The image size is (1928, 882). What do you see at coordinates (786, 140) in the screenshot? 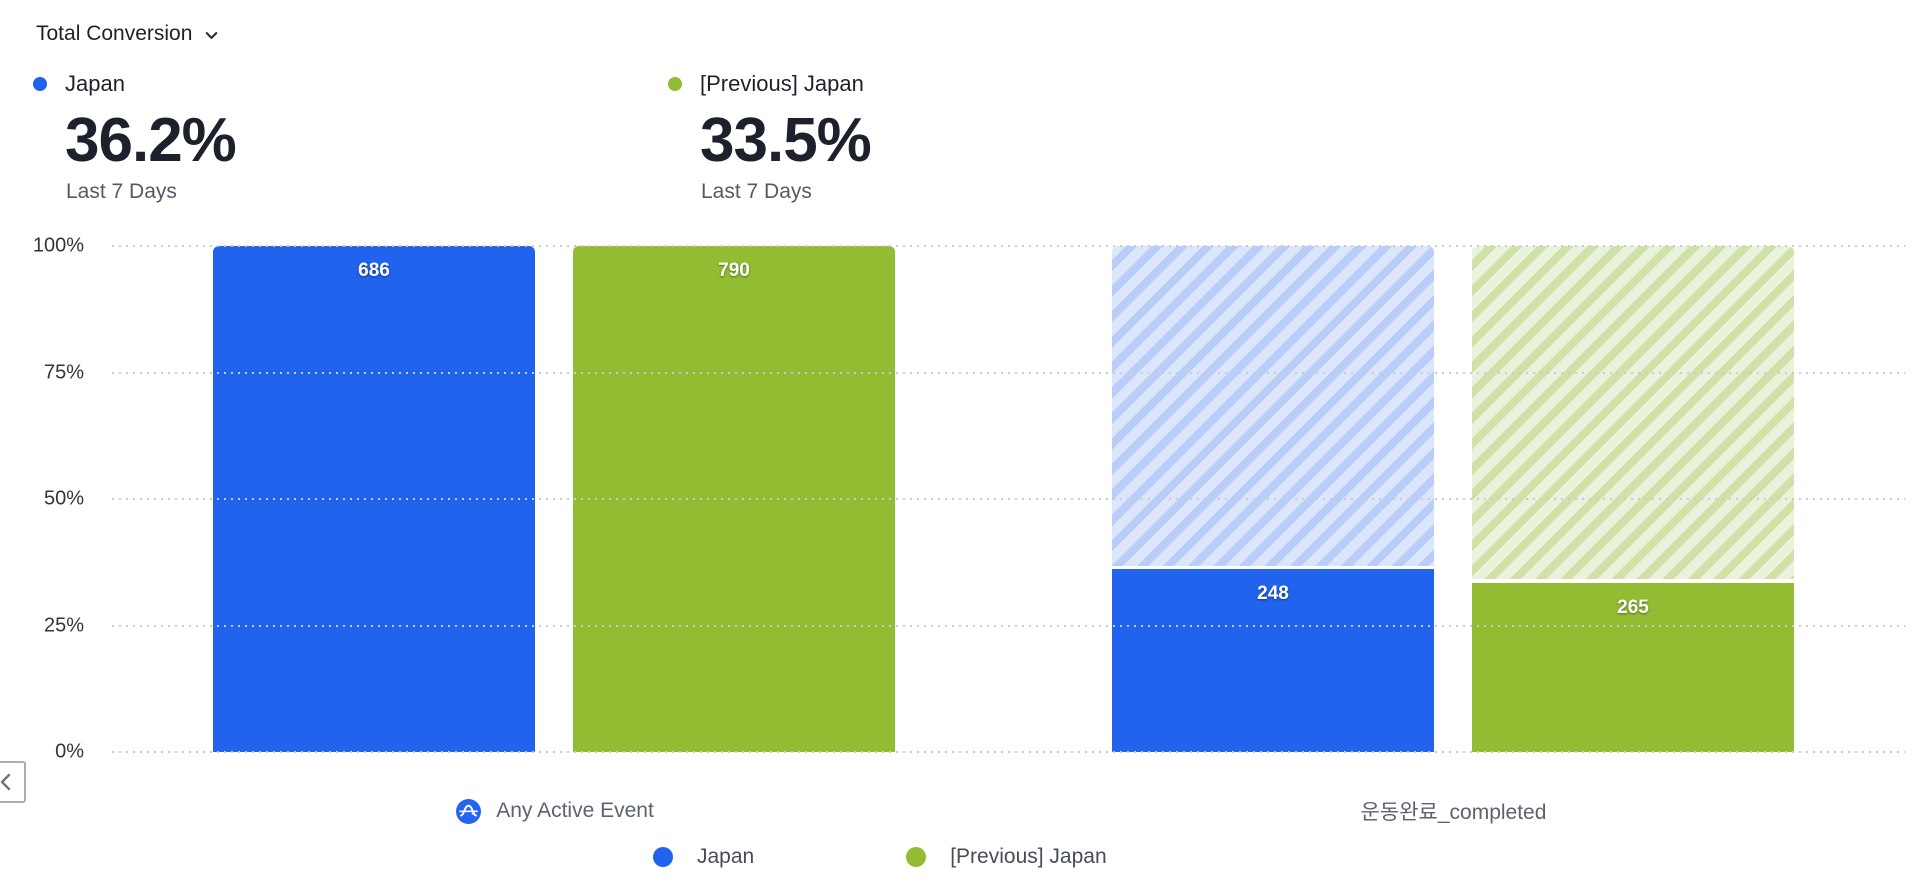
I see `summary-conversion-value: 33.5%` at bounding box center [786, 140].